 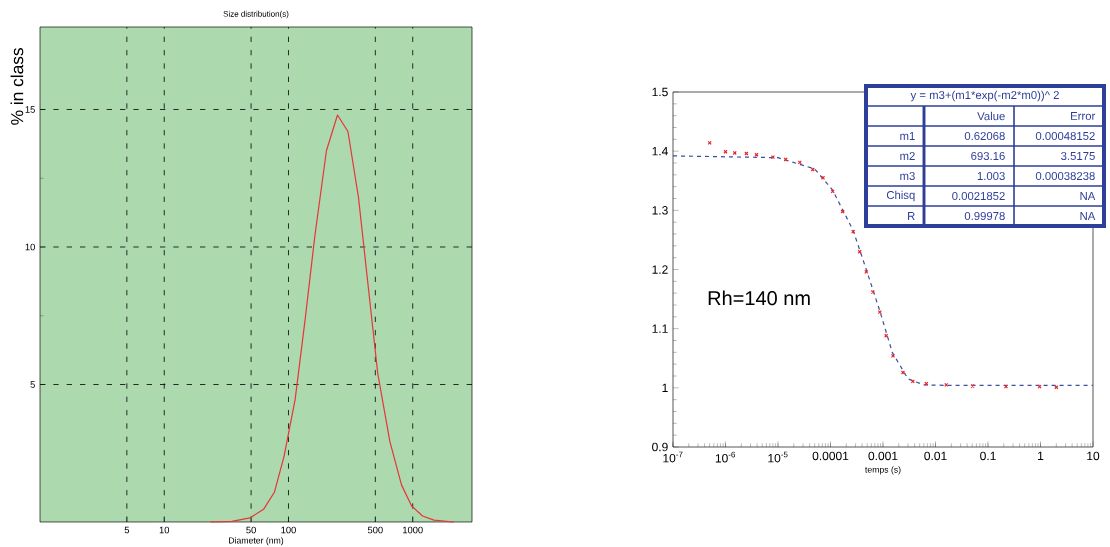 What do you see at coordinates (984, 215) in the screenshot?
I see `annotation: 0.99978` at bounding box center [984, 215].